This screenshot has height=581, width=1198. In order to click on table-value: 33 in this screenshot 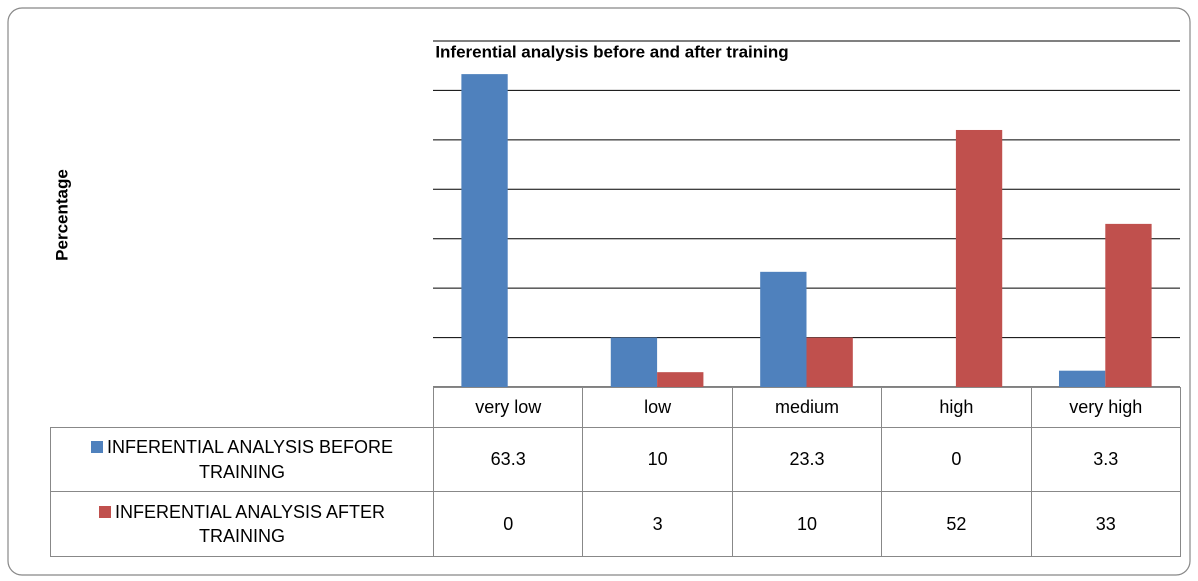, I will do `click(1105, 524)`.